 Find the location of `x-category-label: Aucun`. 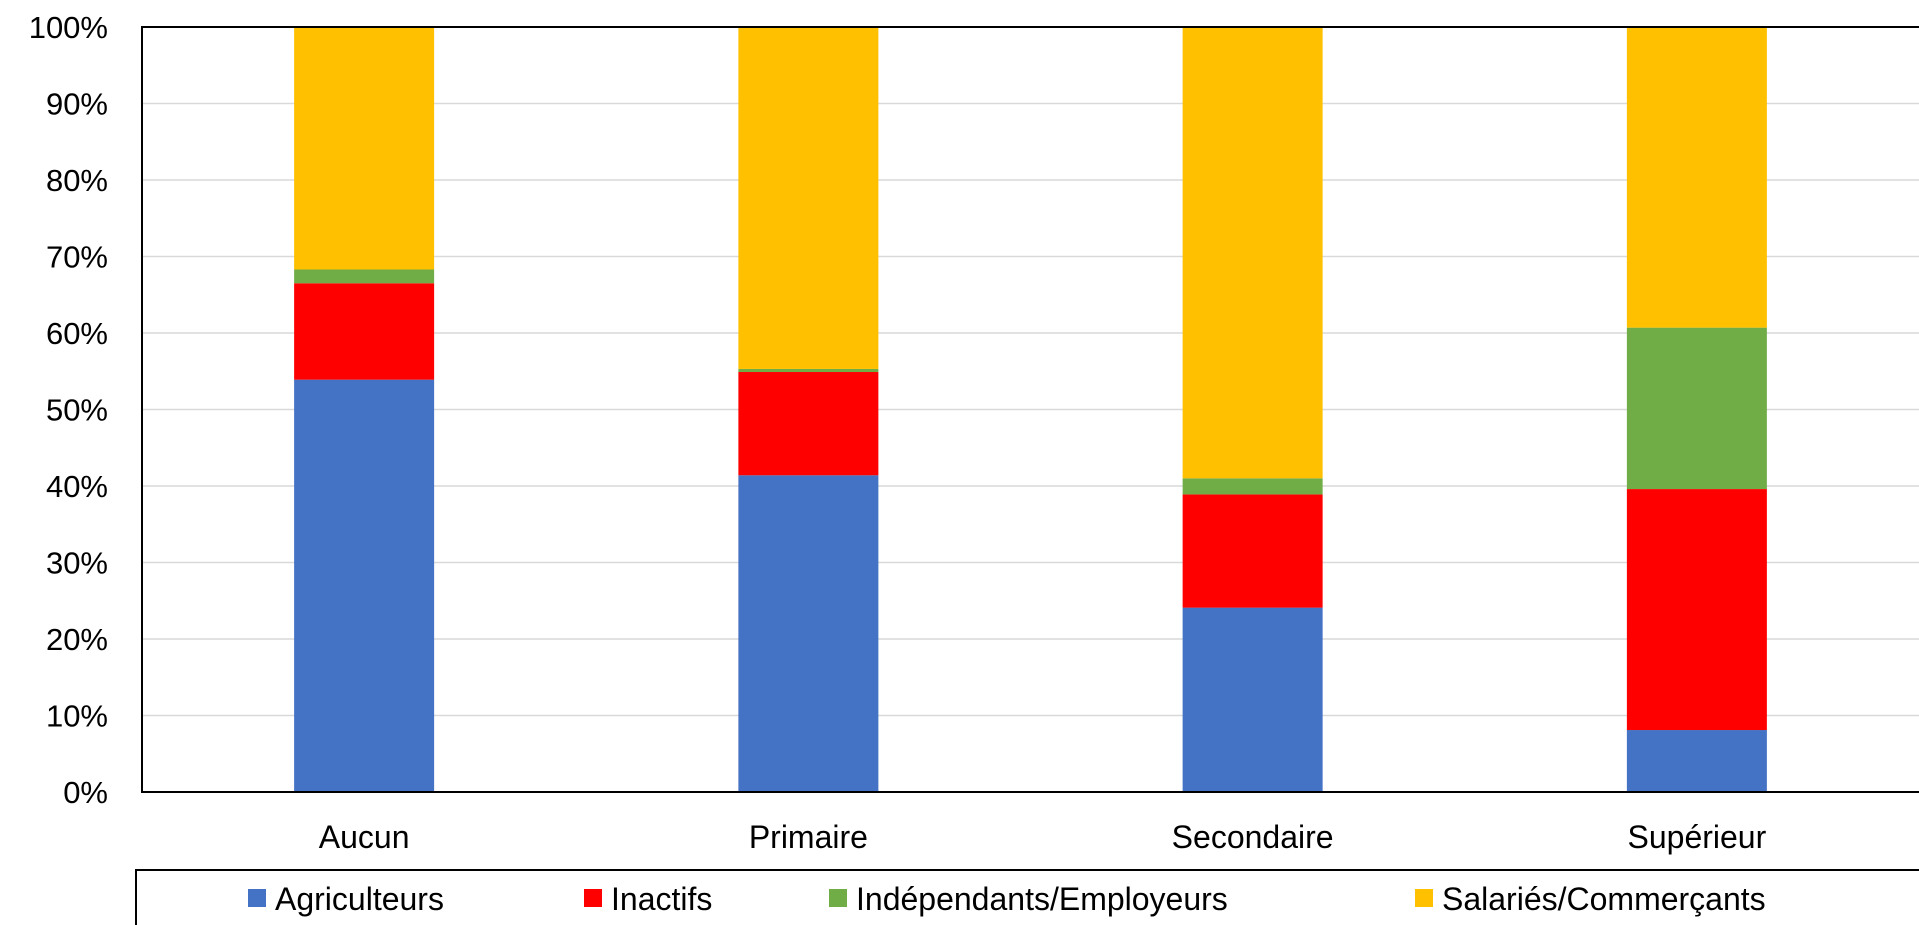

x-category-label: Aucun is located at coordinates (364, 837).